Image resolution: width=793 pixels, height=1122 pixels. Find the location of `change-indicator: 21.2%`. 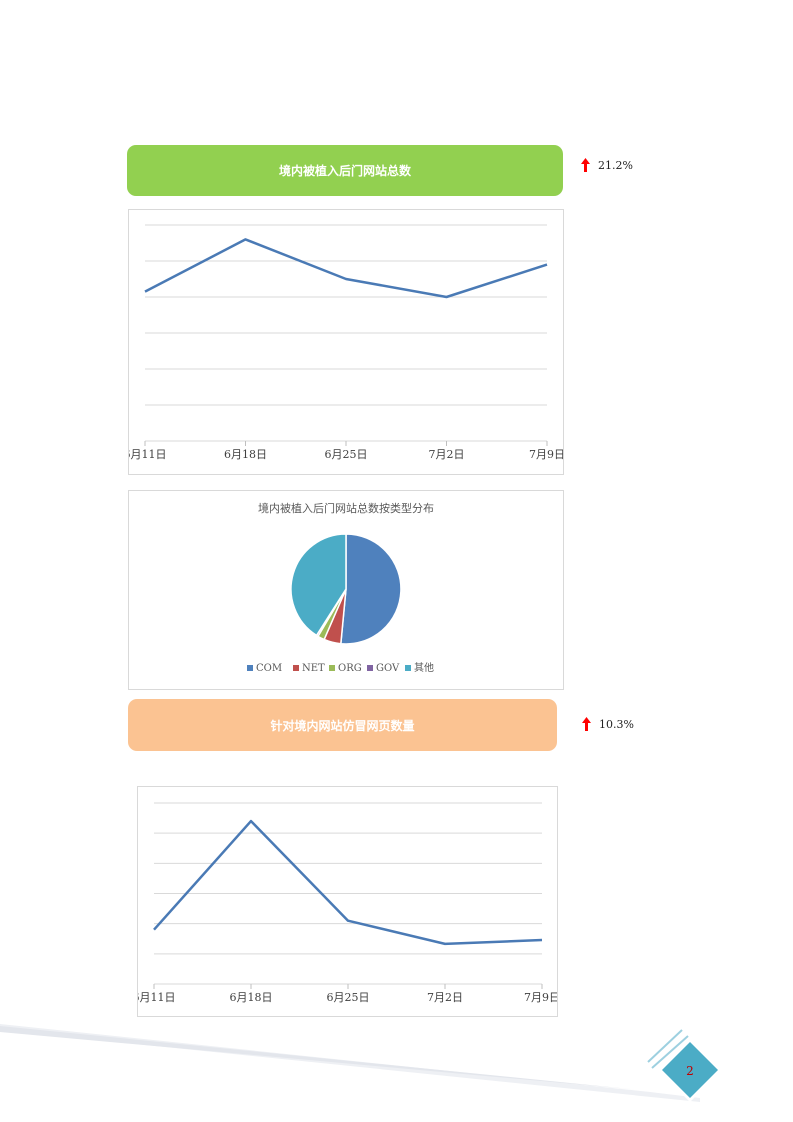

change-indicator: 21.2% is located at coordinates (607, 165).